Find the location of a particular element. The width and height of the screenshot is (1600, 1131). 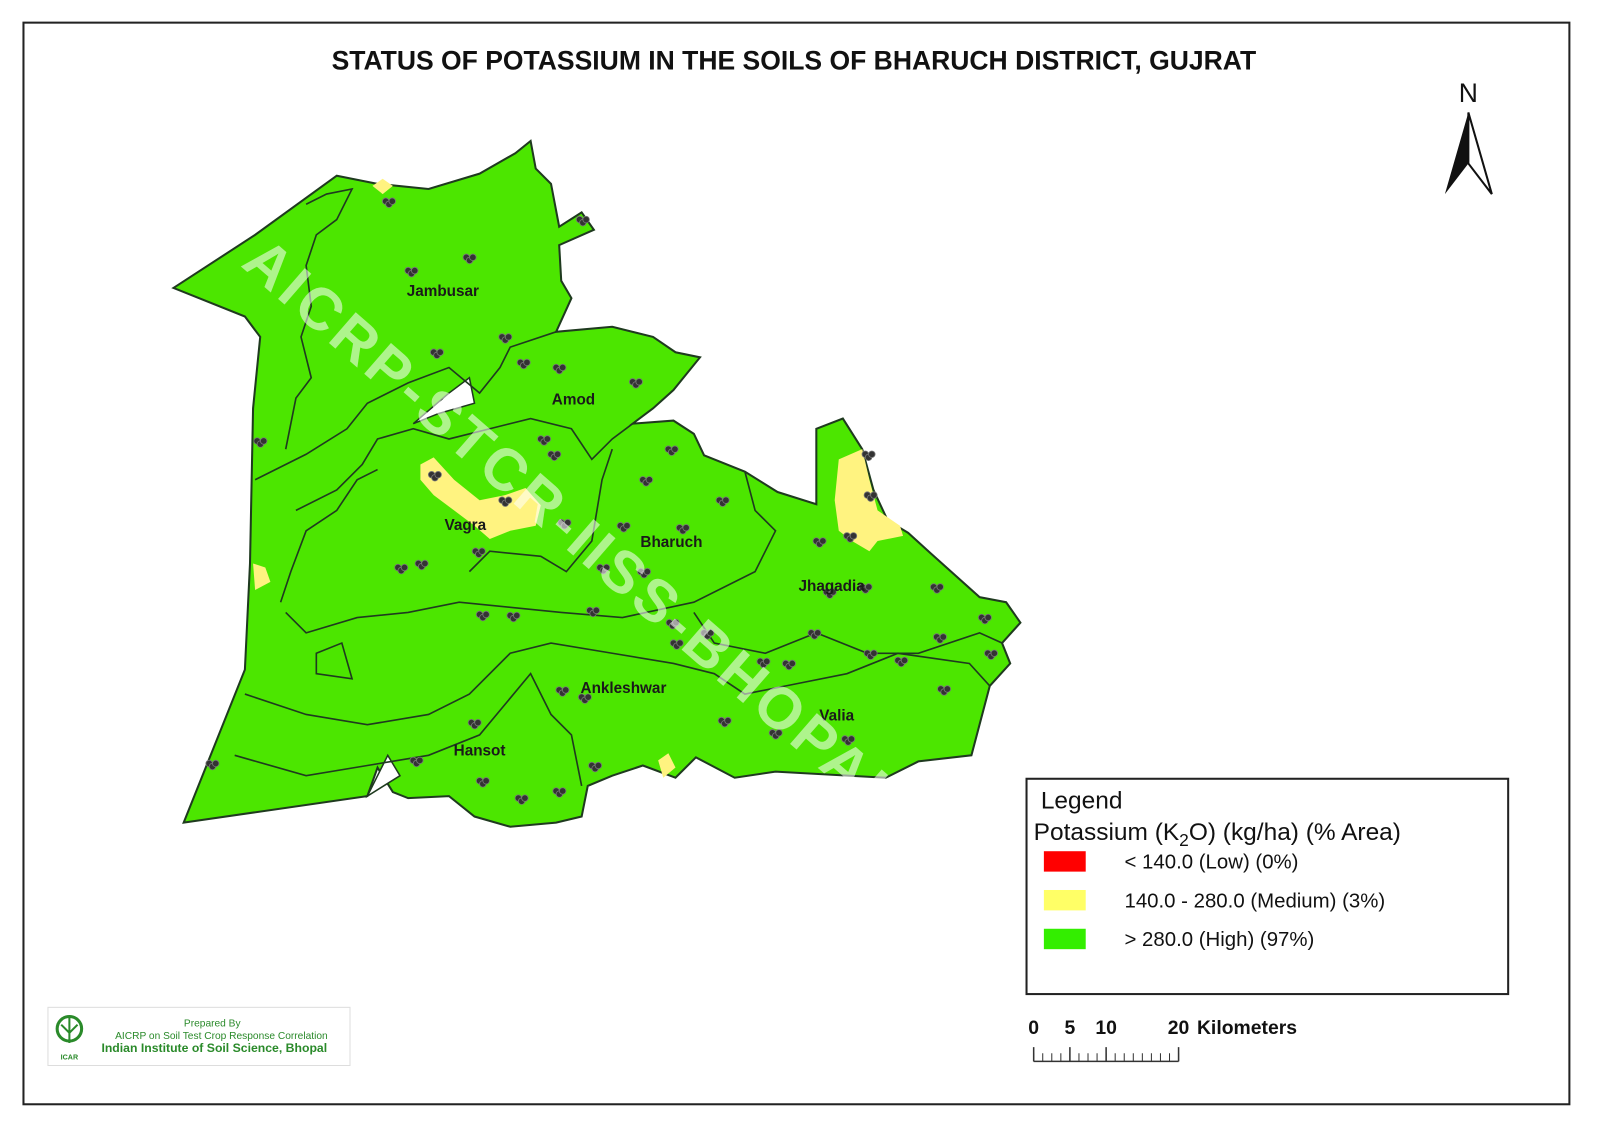

river-creek is located at coordinates (383, 776).